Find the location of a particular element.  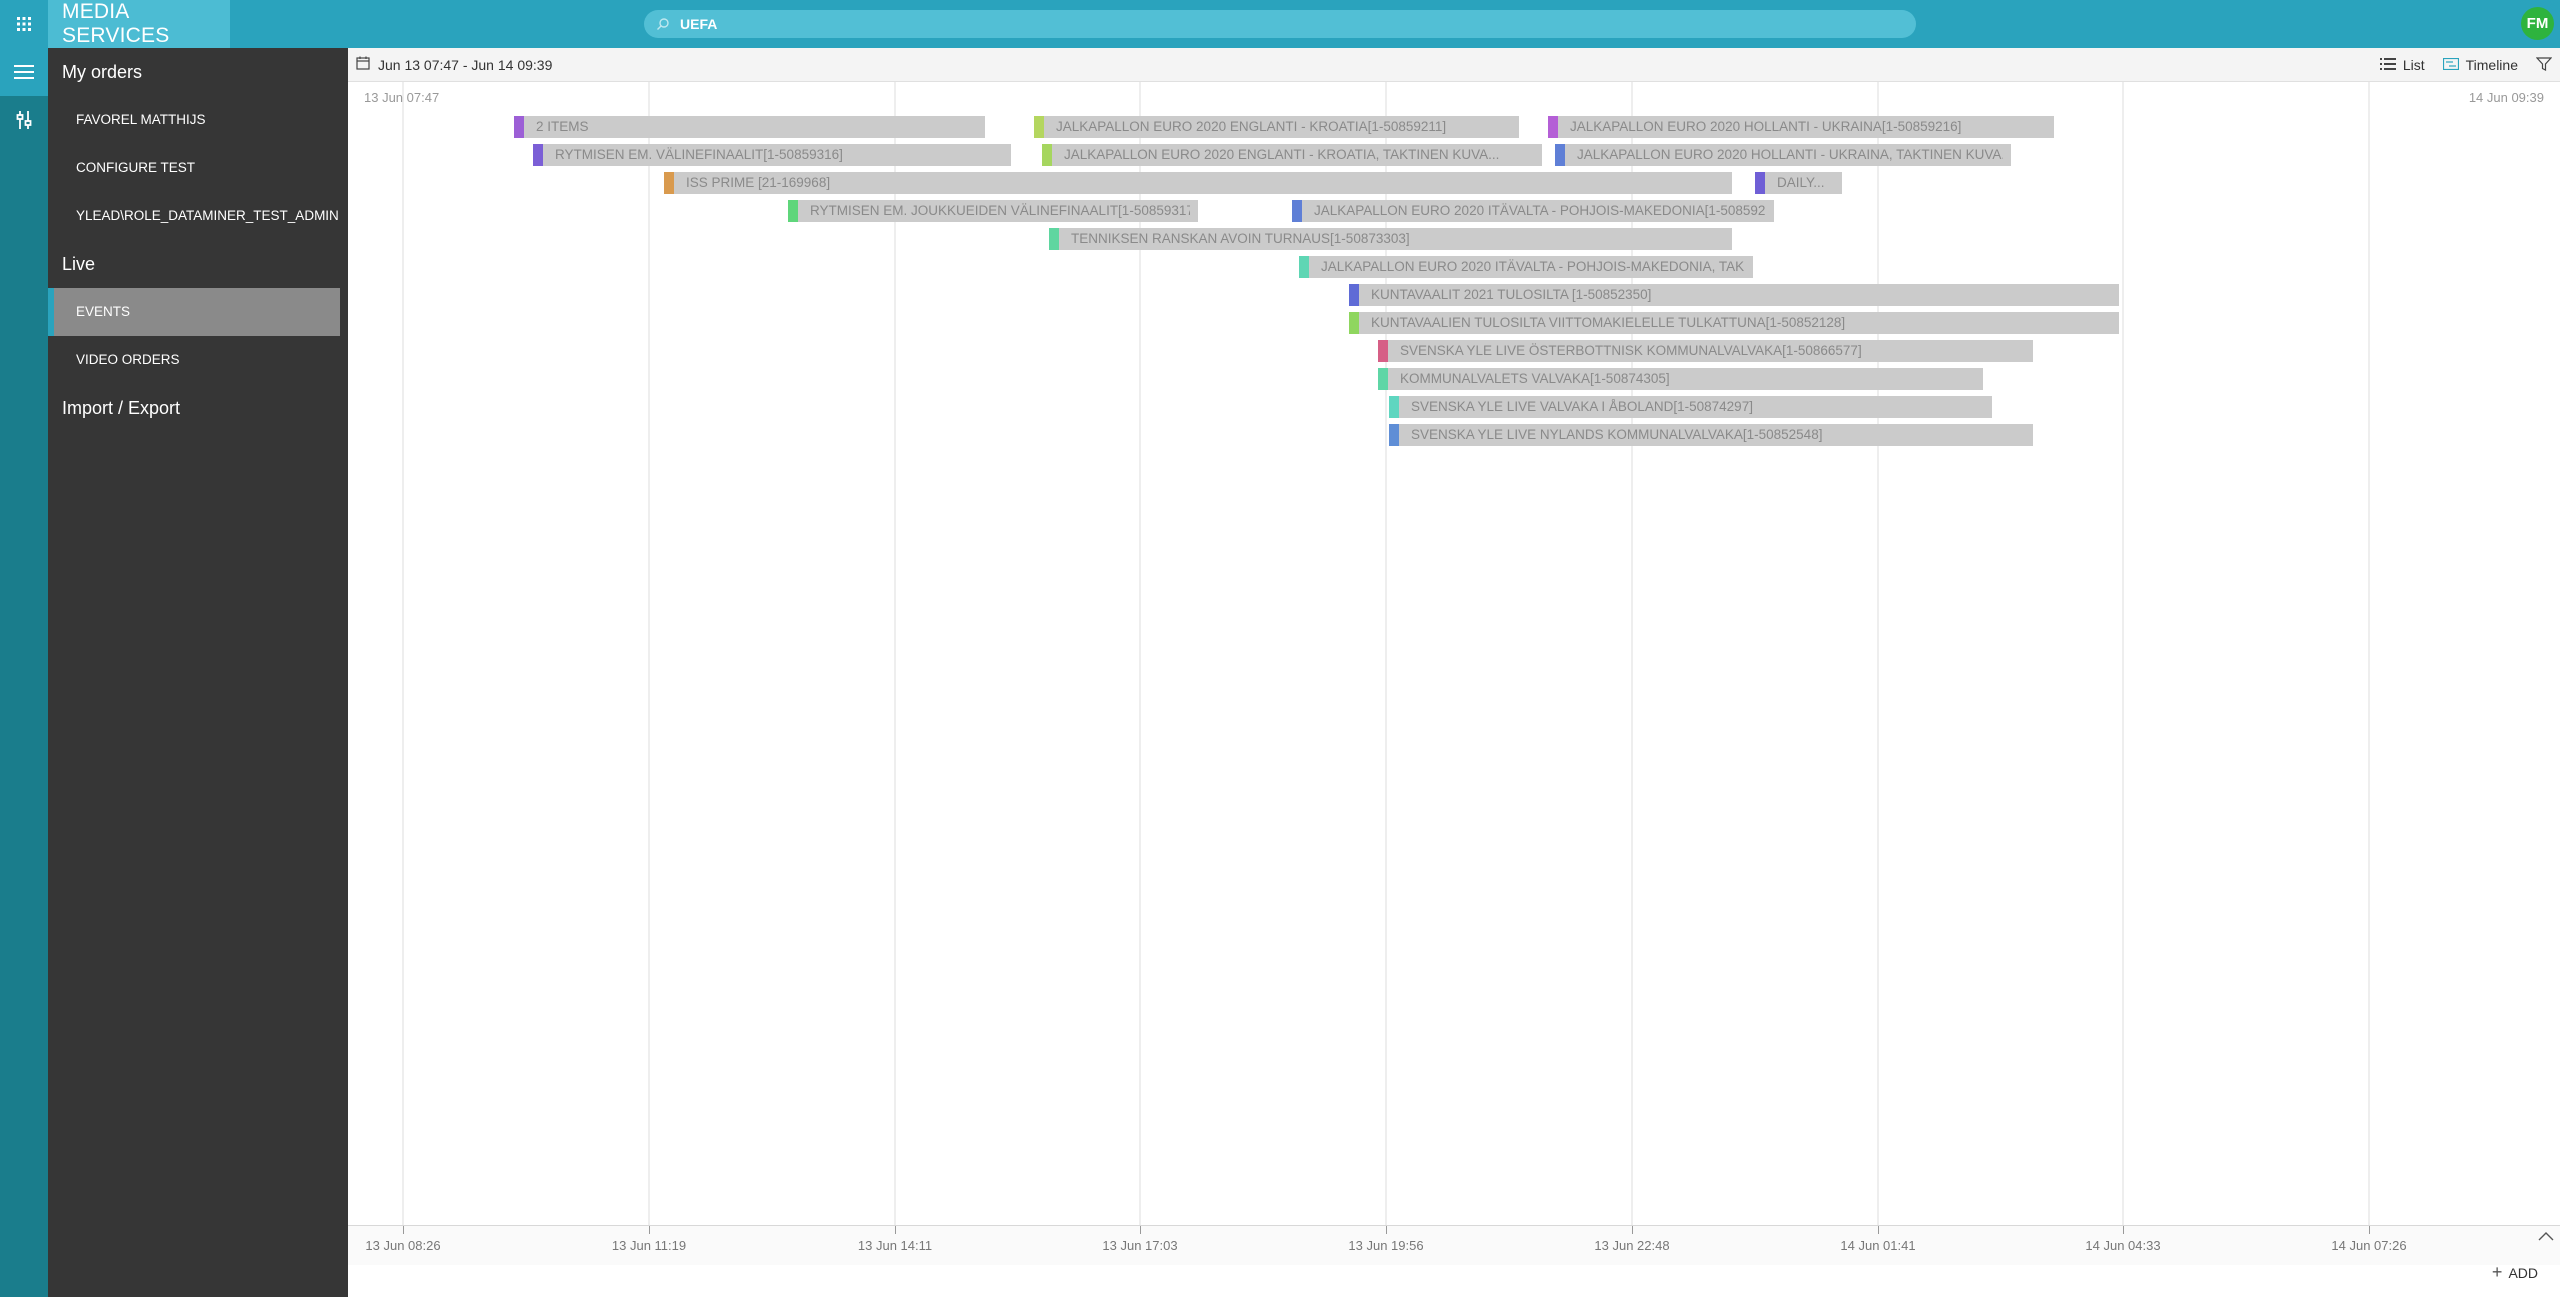

filter-button is located at coordinates (2544, 65).